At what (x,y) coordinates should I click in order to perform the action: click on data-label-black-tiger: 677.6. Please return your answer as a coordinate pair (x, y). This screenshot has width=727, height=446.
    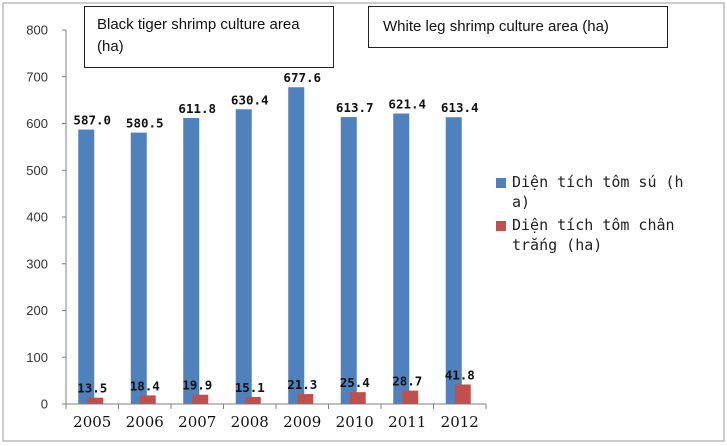
    Looking at the image, I should click on (302, 77).